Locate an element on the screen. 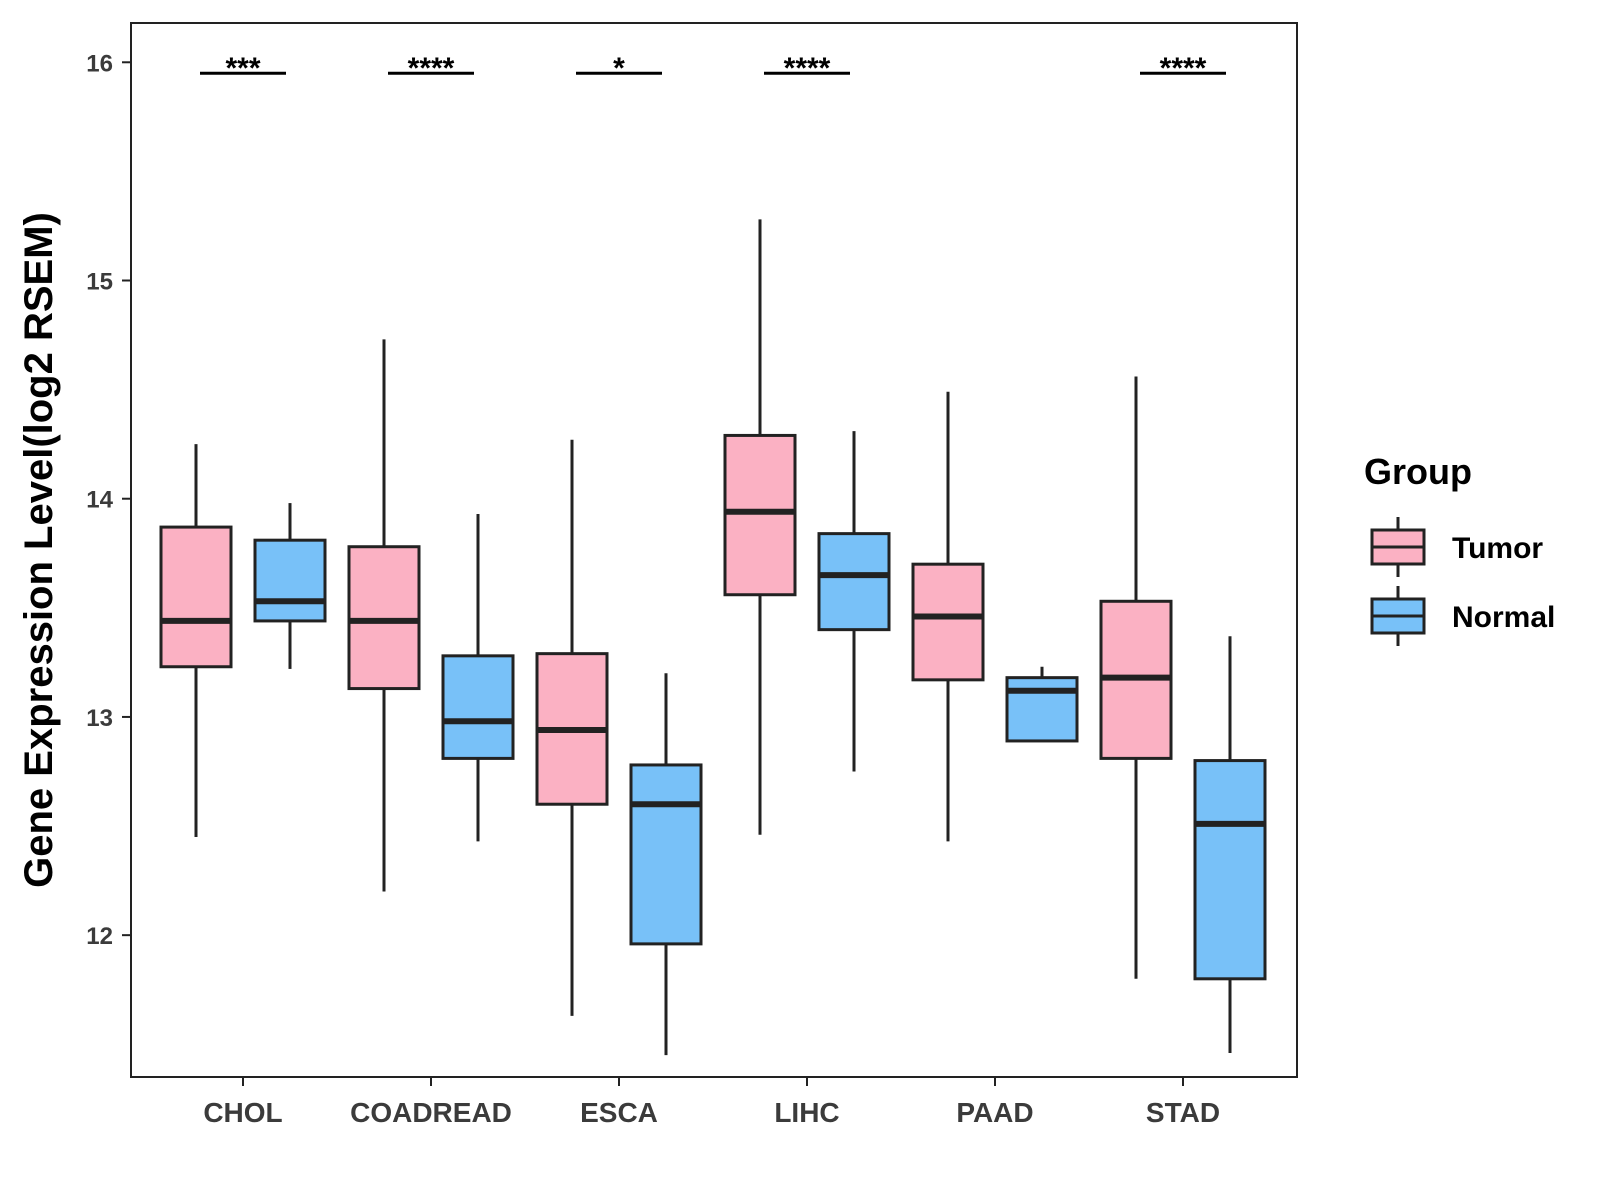 This screenshot has height=1200, width=1600. box-normal-paad is located at coordinates (1042, 704).